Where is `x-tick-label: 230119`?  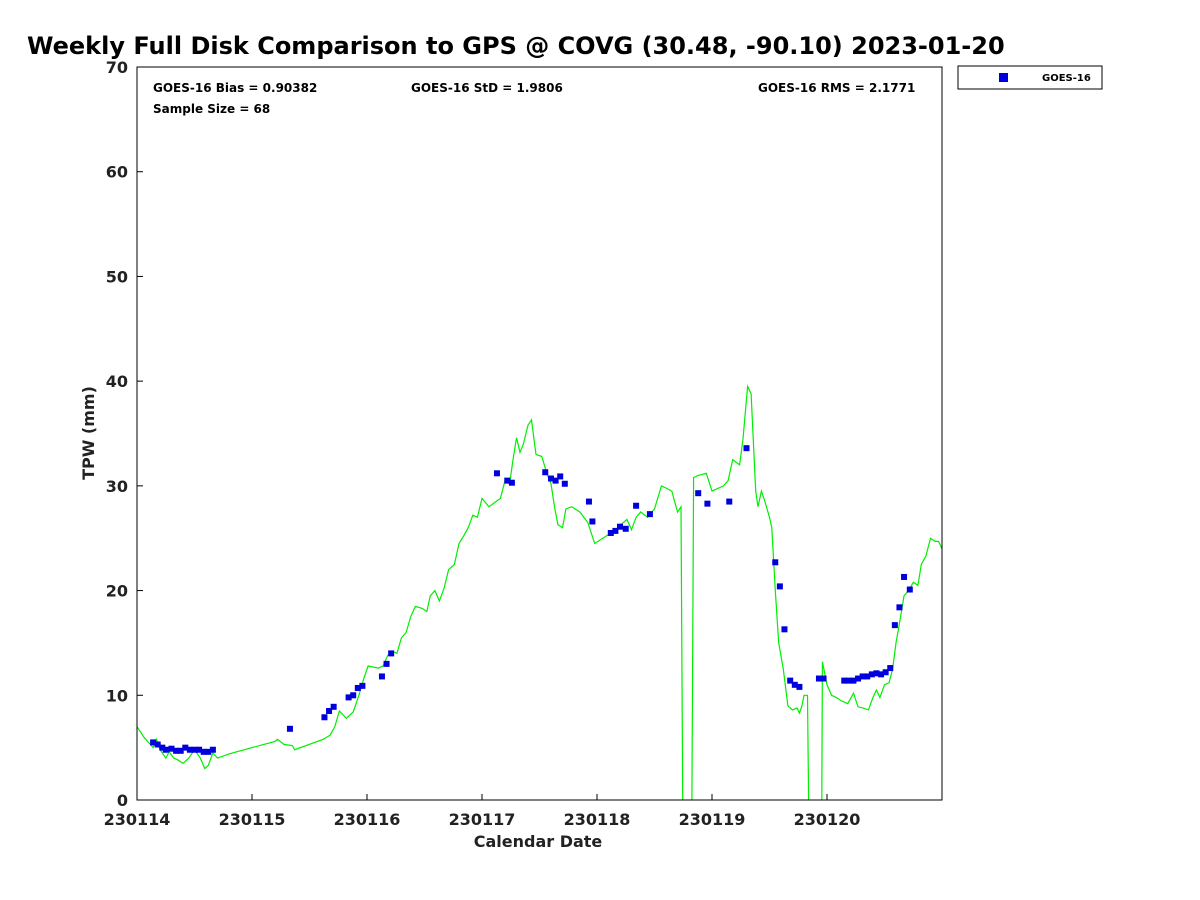
x-tick-label: 230119 is located at coordinates (712, 819).